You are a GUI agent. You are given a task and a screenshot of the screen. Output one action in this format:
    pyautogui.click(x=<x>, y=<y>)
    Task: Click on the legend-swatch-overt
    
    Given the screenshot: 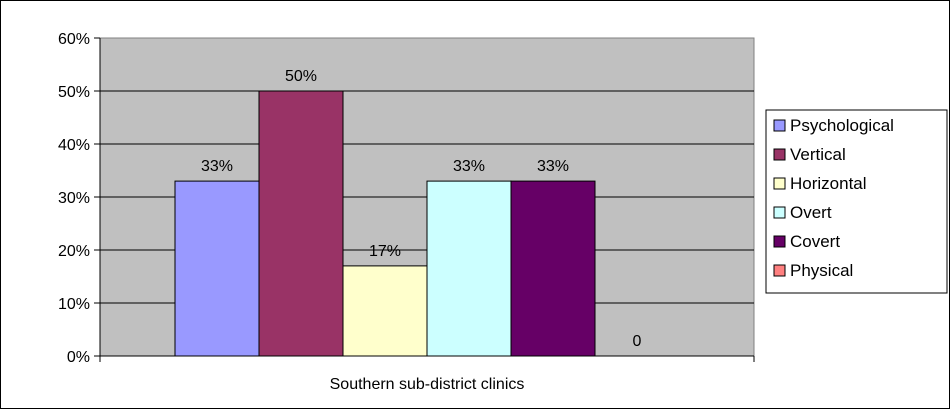 What is the action you would take?
    pyautogui.click(x=779, y=212)
    